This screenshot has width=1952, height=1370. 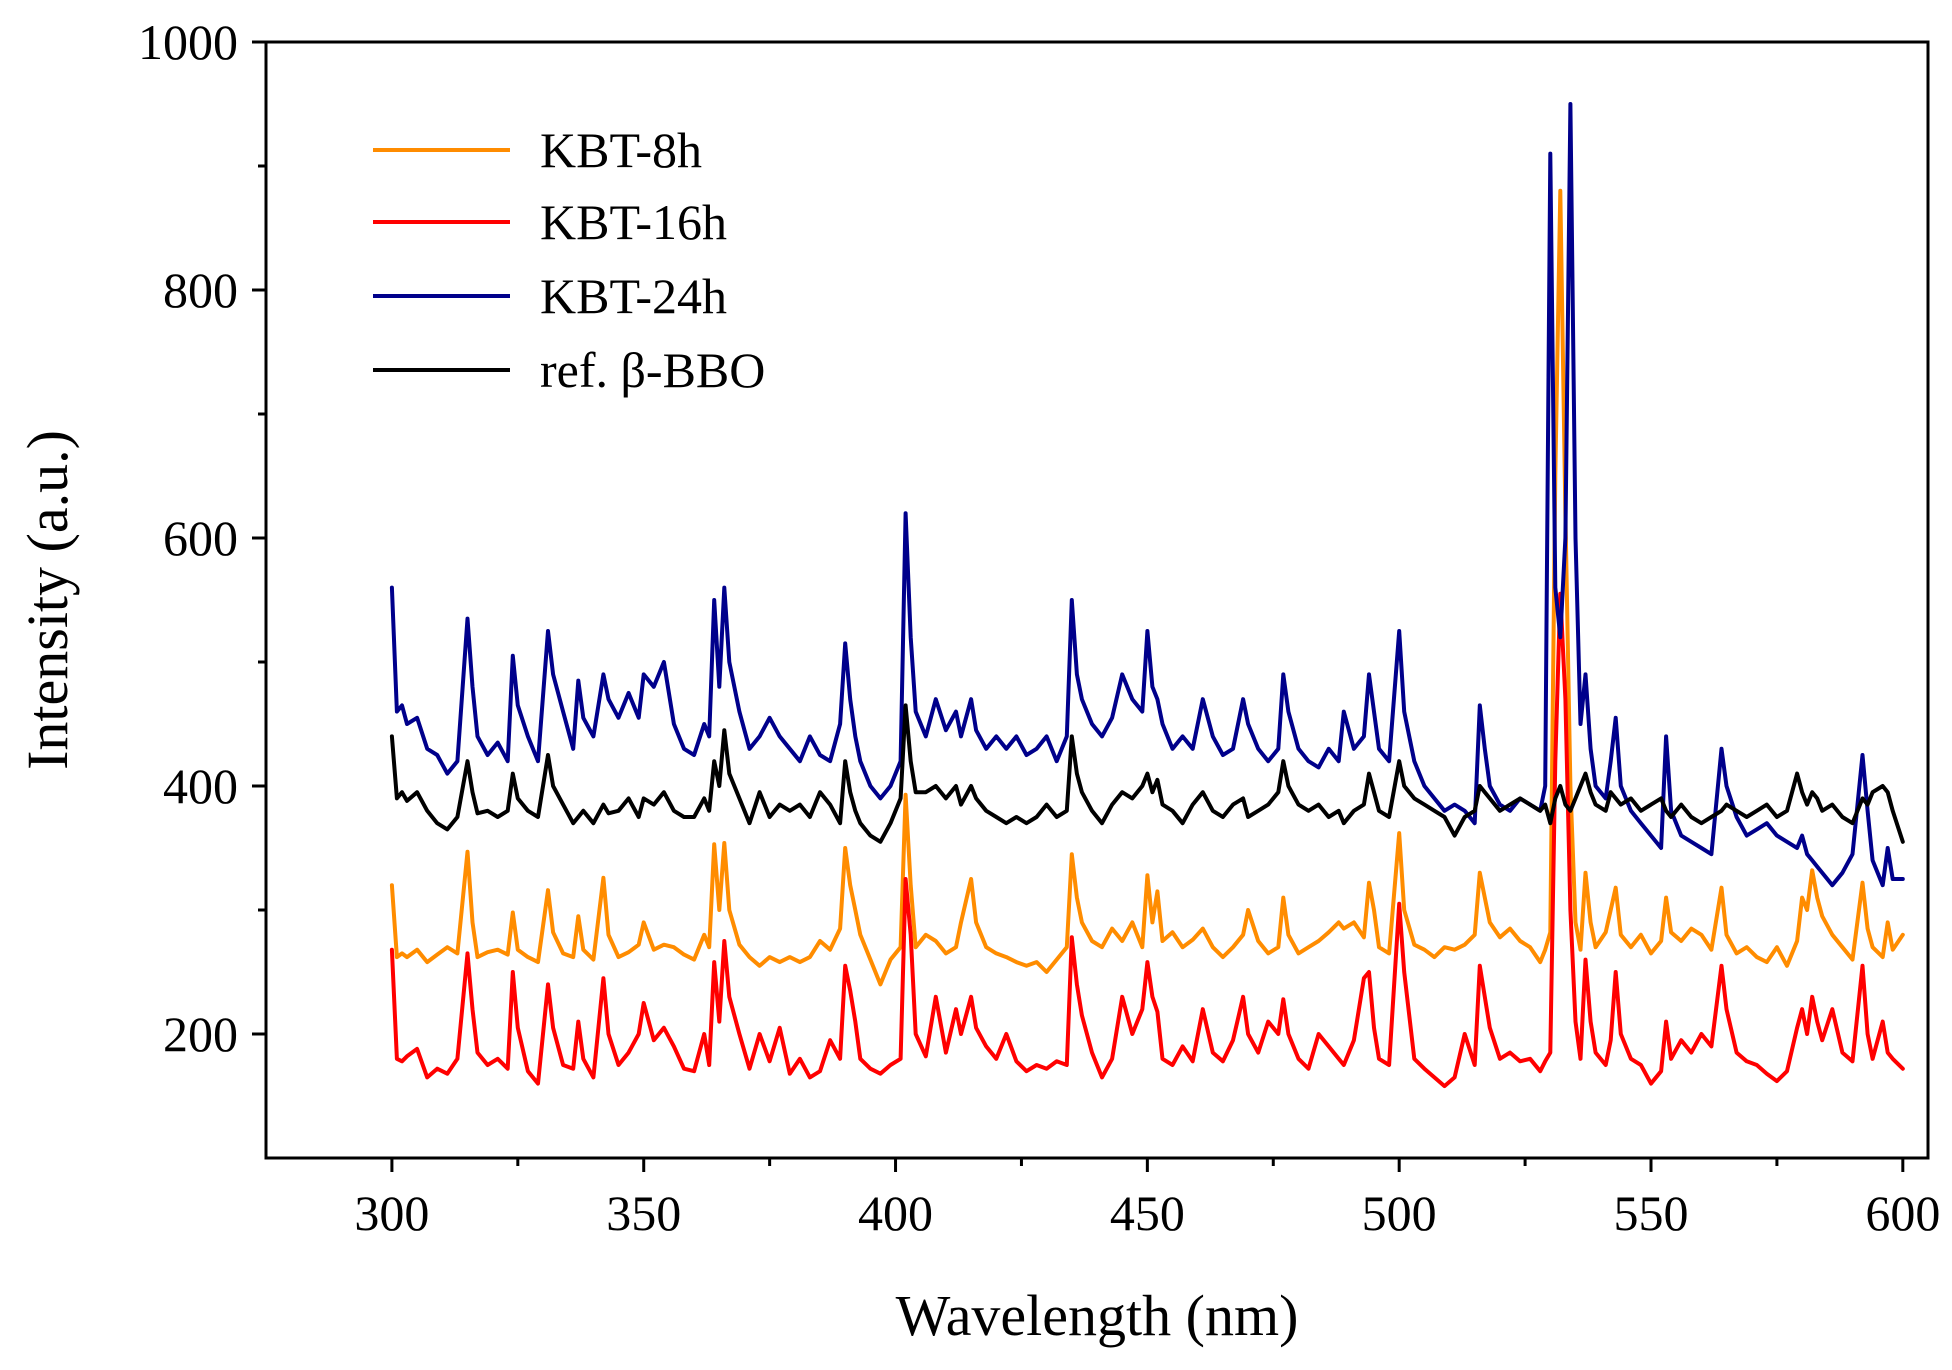 What do you see at coordinates (200, 1034) in the screenshot?
I see `y-tick-label: 200` at bounding box center [200, 1034].